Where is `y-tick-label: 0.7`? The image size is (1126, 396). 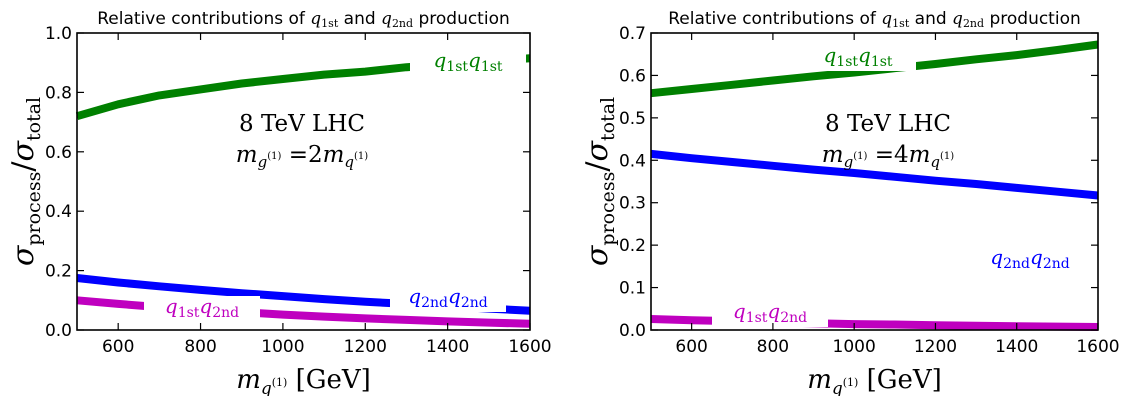
y-tick-label: 0.7 is located at coordinates (632, 34).